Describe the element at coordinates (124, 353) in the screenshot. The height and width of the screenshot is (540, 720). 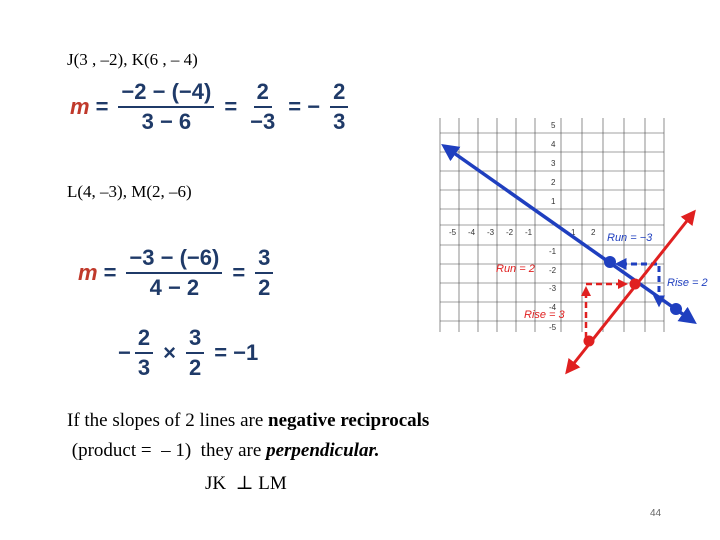
I see `negative-sign: −` at that location.